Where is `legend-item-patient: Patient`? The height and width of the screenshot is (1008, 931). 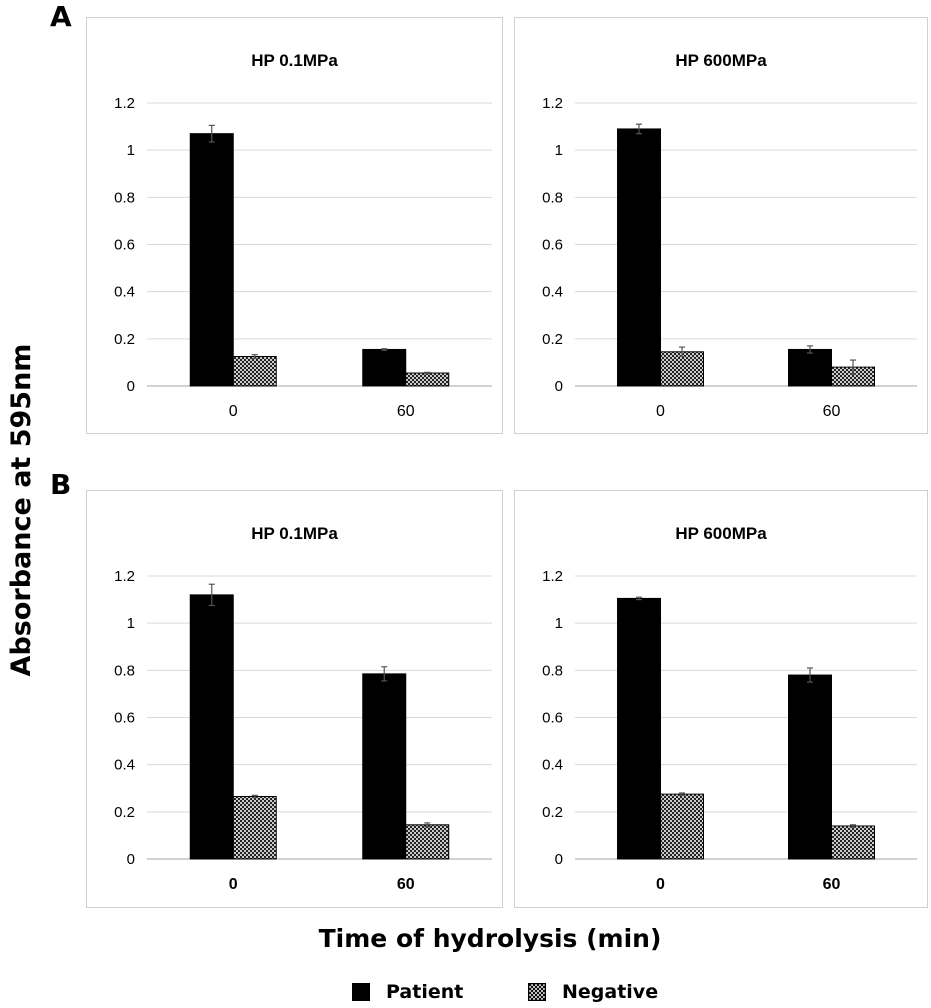
legend-item-patient: Patient is located at coordinates (407, 992).